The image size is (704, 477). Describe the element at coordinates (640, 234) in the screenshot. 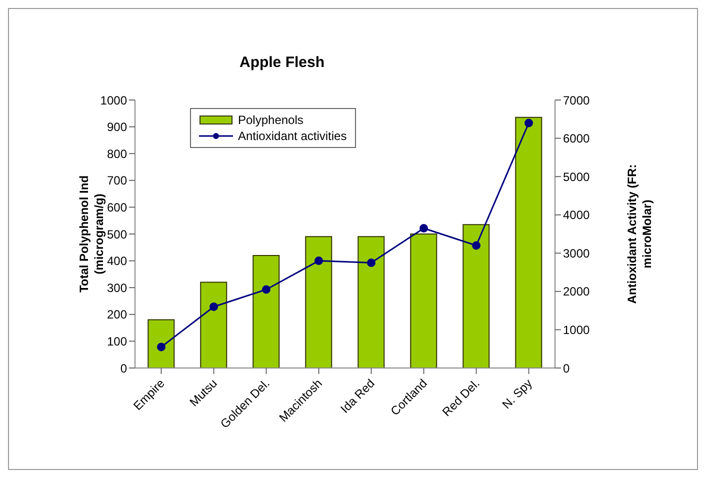

I see `y2-axis-title: Antioxidant Activity (FR: microMolar)` at that location.